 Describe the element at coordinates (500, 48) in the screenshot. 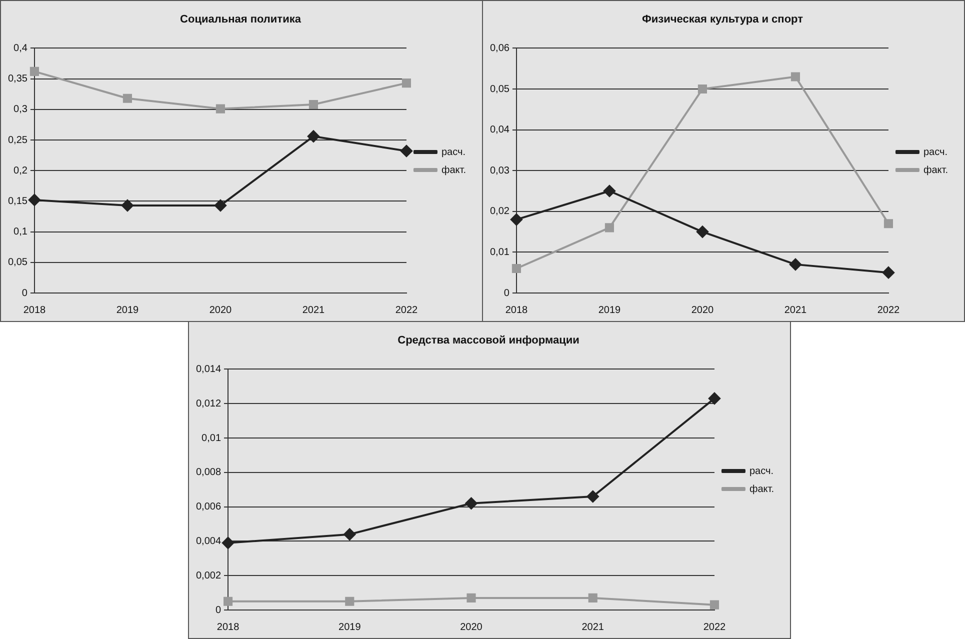

I see `y-tick-label: 0,06` at that location.